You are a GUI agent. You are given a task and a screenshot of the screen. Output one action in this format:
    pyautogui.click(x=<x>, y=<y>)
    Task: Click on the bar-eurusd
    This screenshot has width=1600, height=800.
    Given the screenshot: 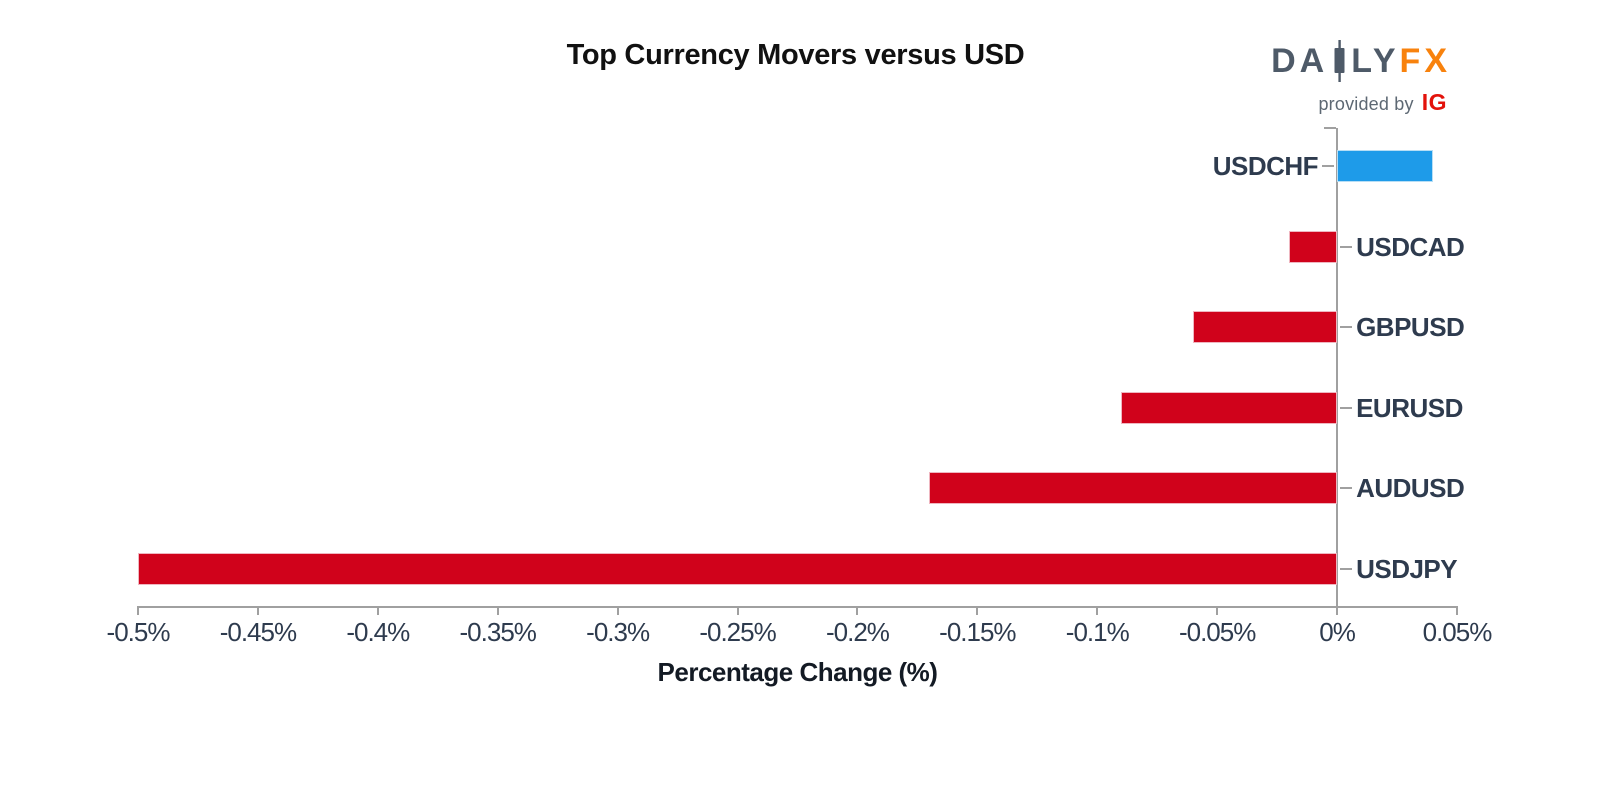 What is the action you would take?
    pyautogui.click(x=1229, y=407)
    